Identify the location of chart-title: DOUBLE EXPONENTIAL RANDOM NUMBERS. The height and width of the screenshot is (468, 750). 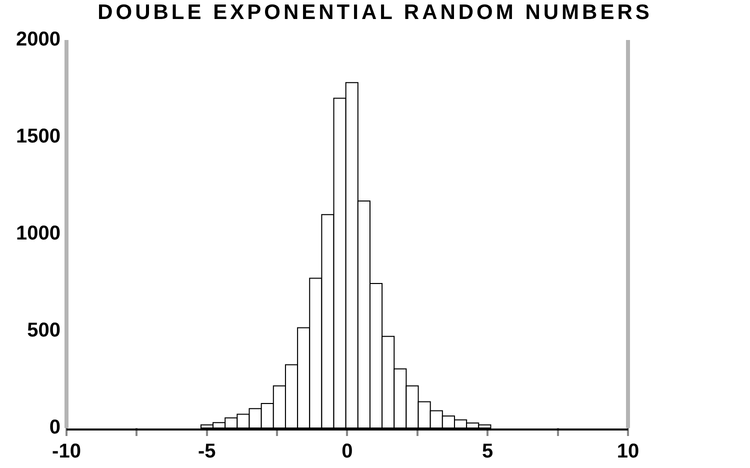
(375, 13).